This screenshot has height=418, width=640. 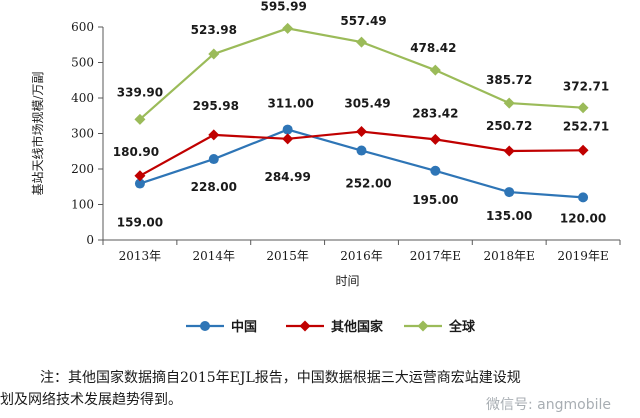 I want to click on footnote-line-1: 注：其他国家数据摘自2015年EJL报告，中国数据根据三大运营商宏站建设规, so click(x=280, y=378).